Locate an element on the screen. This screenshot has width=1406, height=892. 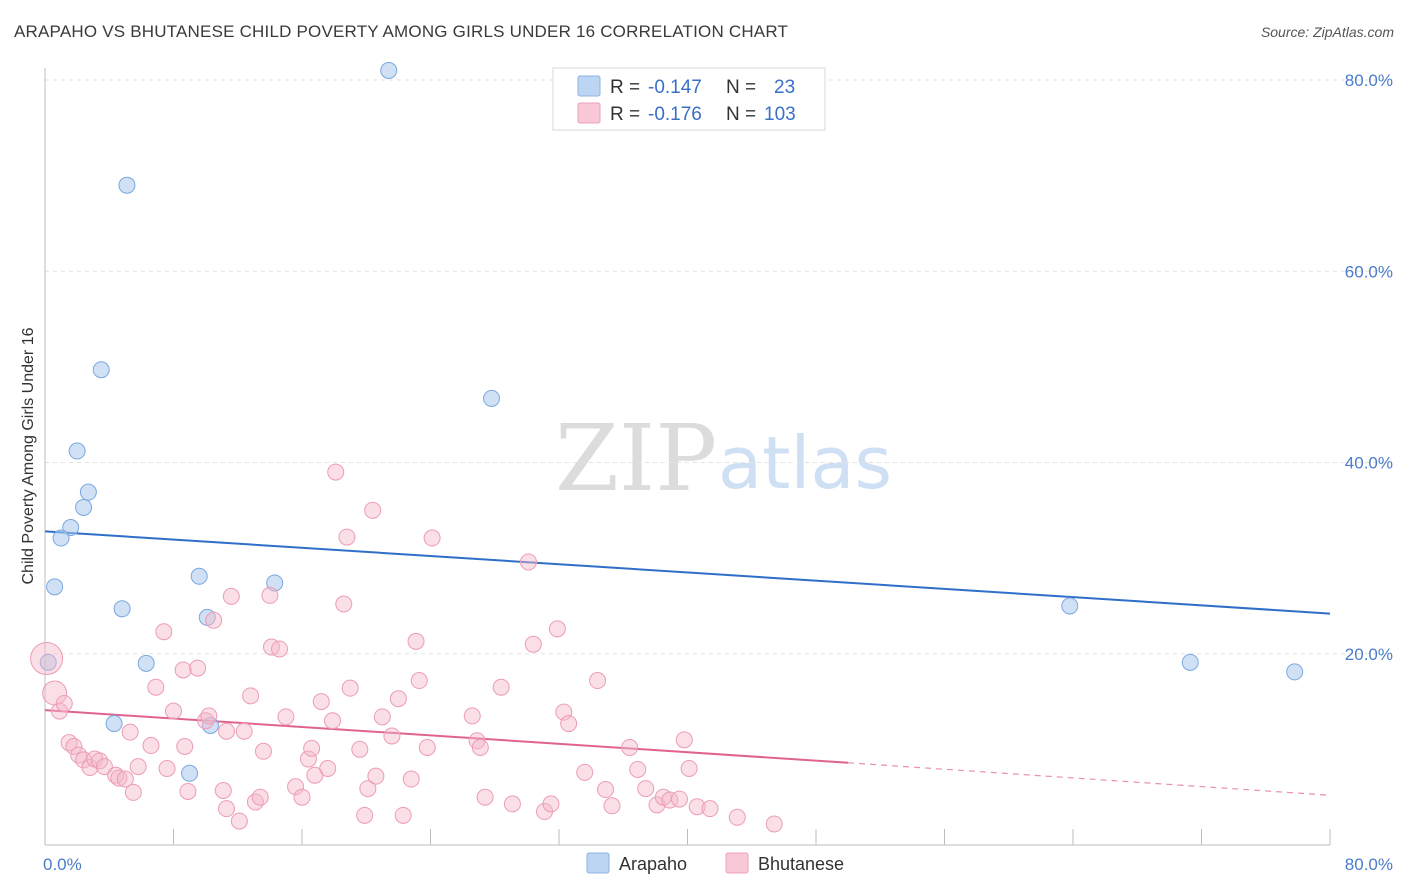
x-tick-label: 80.0% is located at coordinates (1369, 864).